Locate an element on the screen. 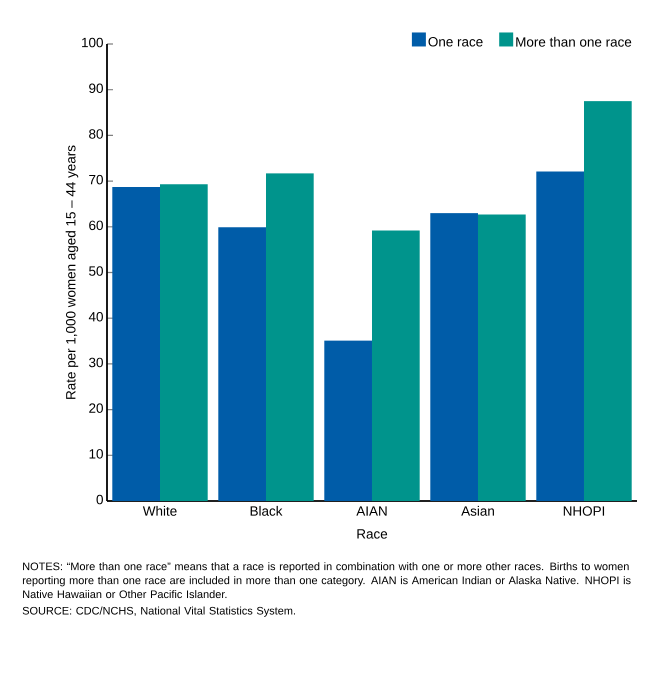 This screenshot has height=677, width=663. y-tick-label: 50 is located at coordinates (96, 271).